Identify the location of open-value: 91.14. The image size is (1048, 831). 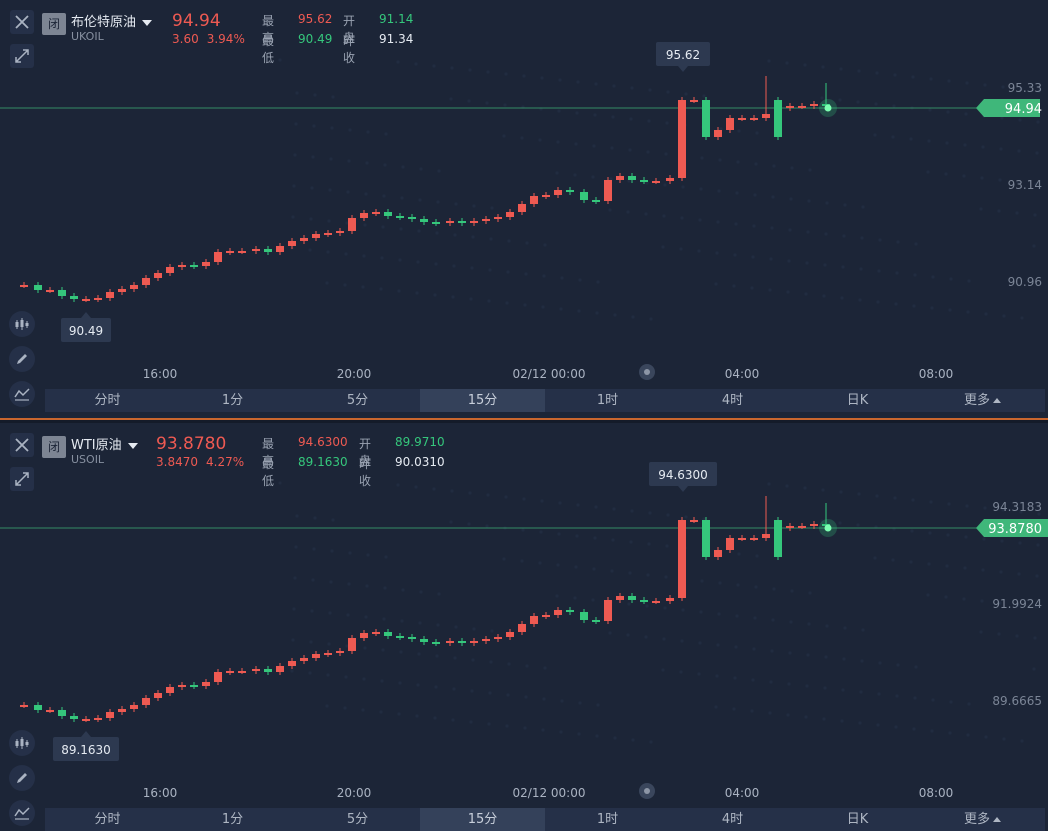
(396, 19).